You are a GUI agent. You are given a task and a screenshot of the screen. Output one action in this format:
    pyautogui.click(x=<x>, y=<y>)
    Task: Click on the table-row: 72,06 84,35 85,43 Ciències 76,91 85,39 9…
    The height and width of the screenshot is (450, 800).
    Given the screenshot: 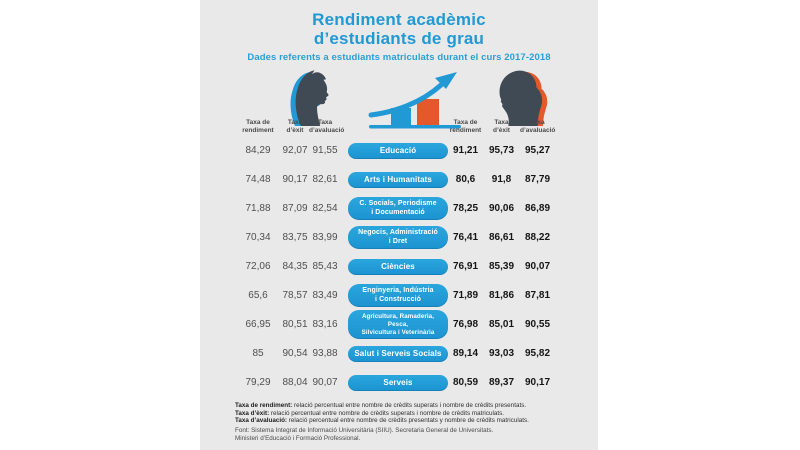 What is the action you would take?
    pyautogui.click(x=399, y=266)
    